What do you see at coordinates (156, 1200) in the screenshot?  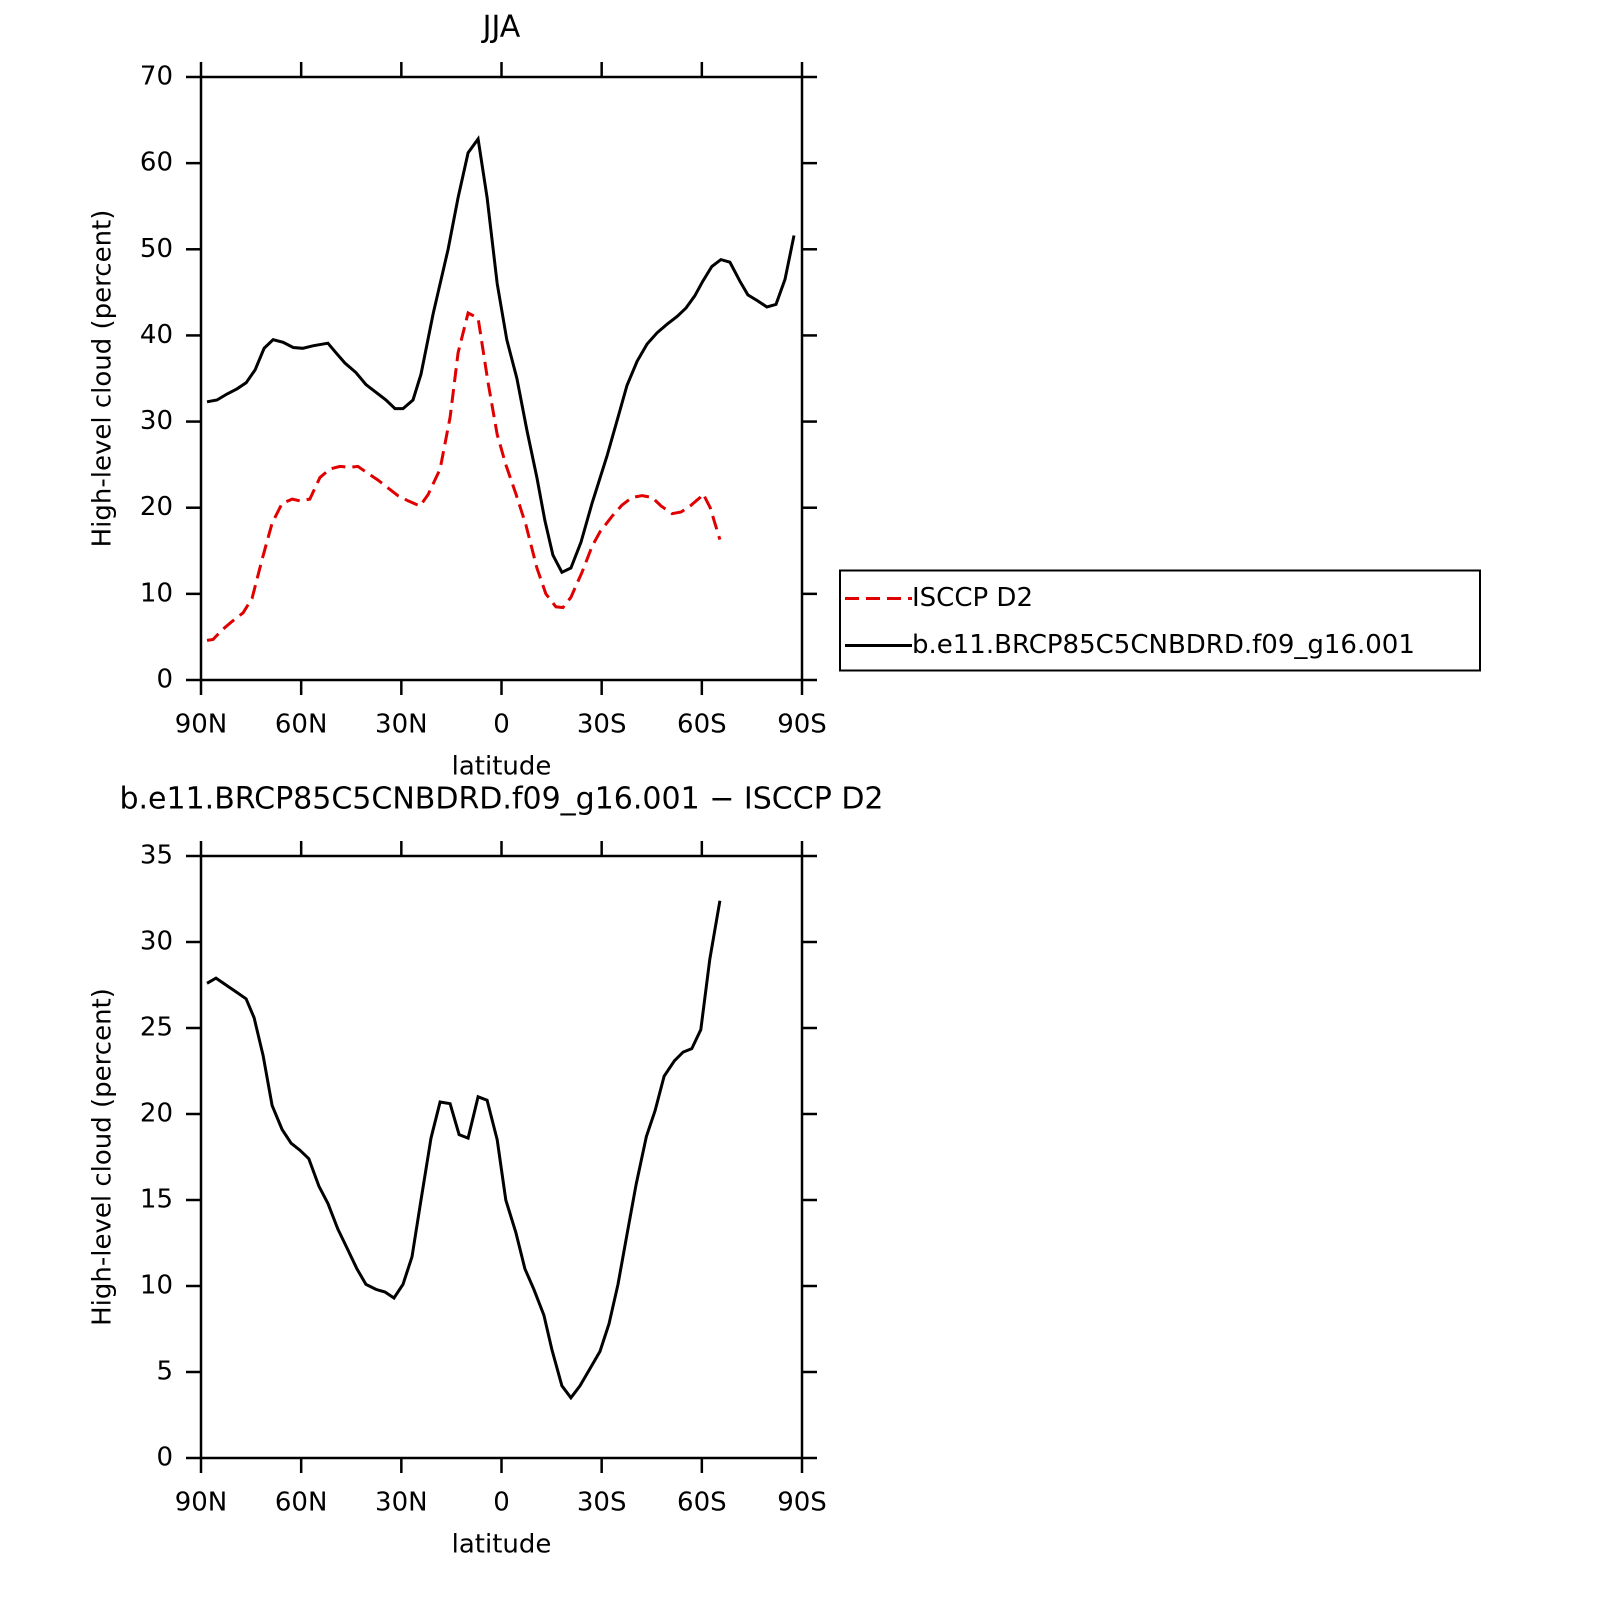 I see `y-tick-label: 15` at bounding box center [156, 1200].